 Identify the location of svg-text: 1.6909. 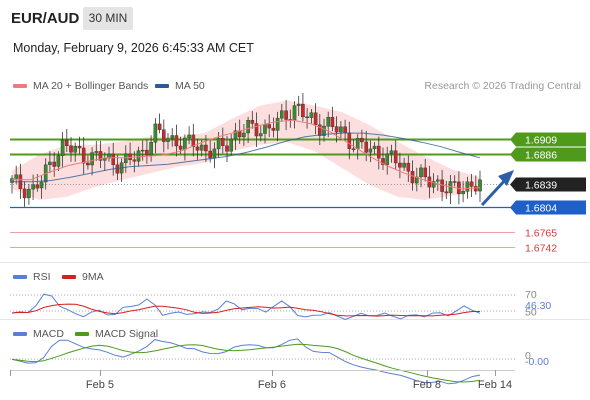
(541, 141).